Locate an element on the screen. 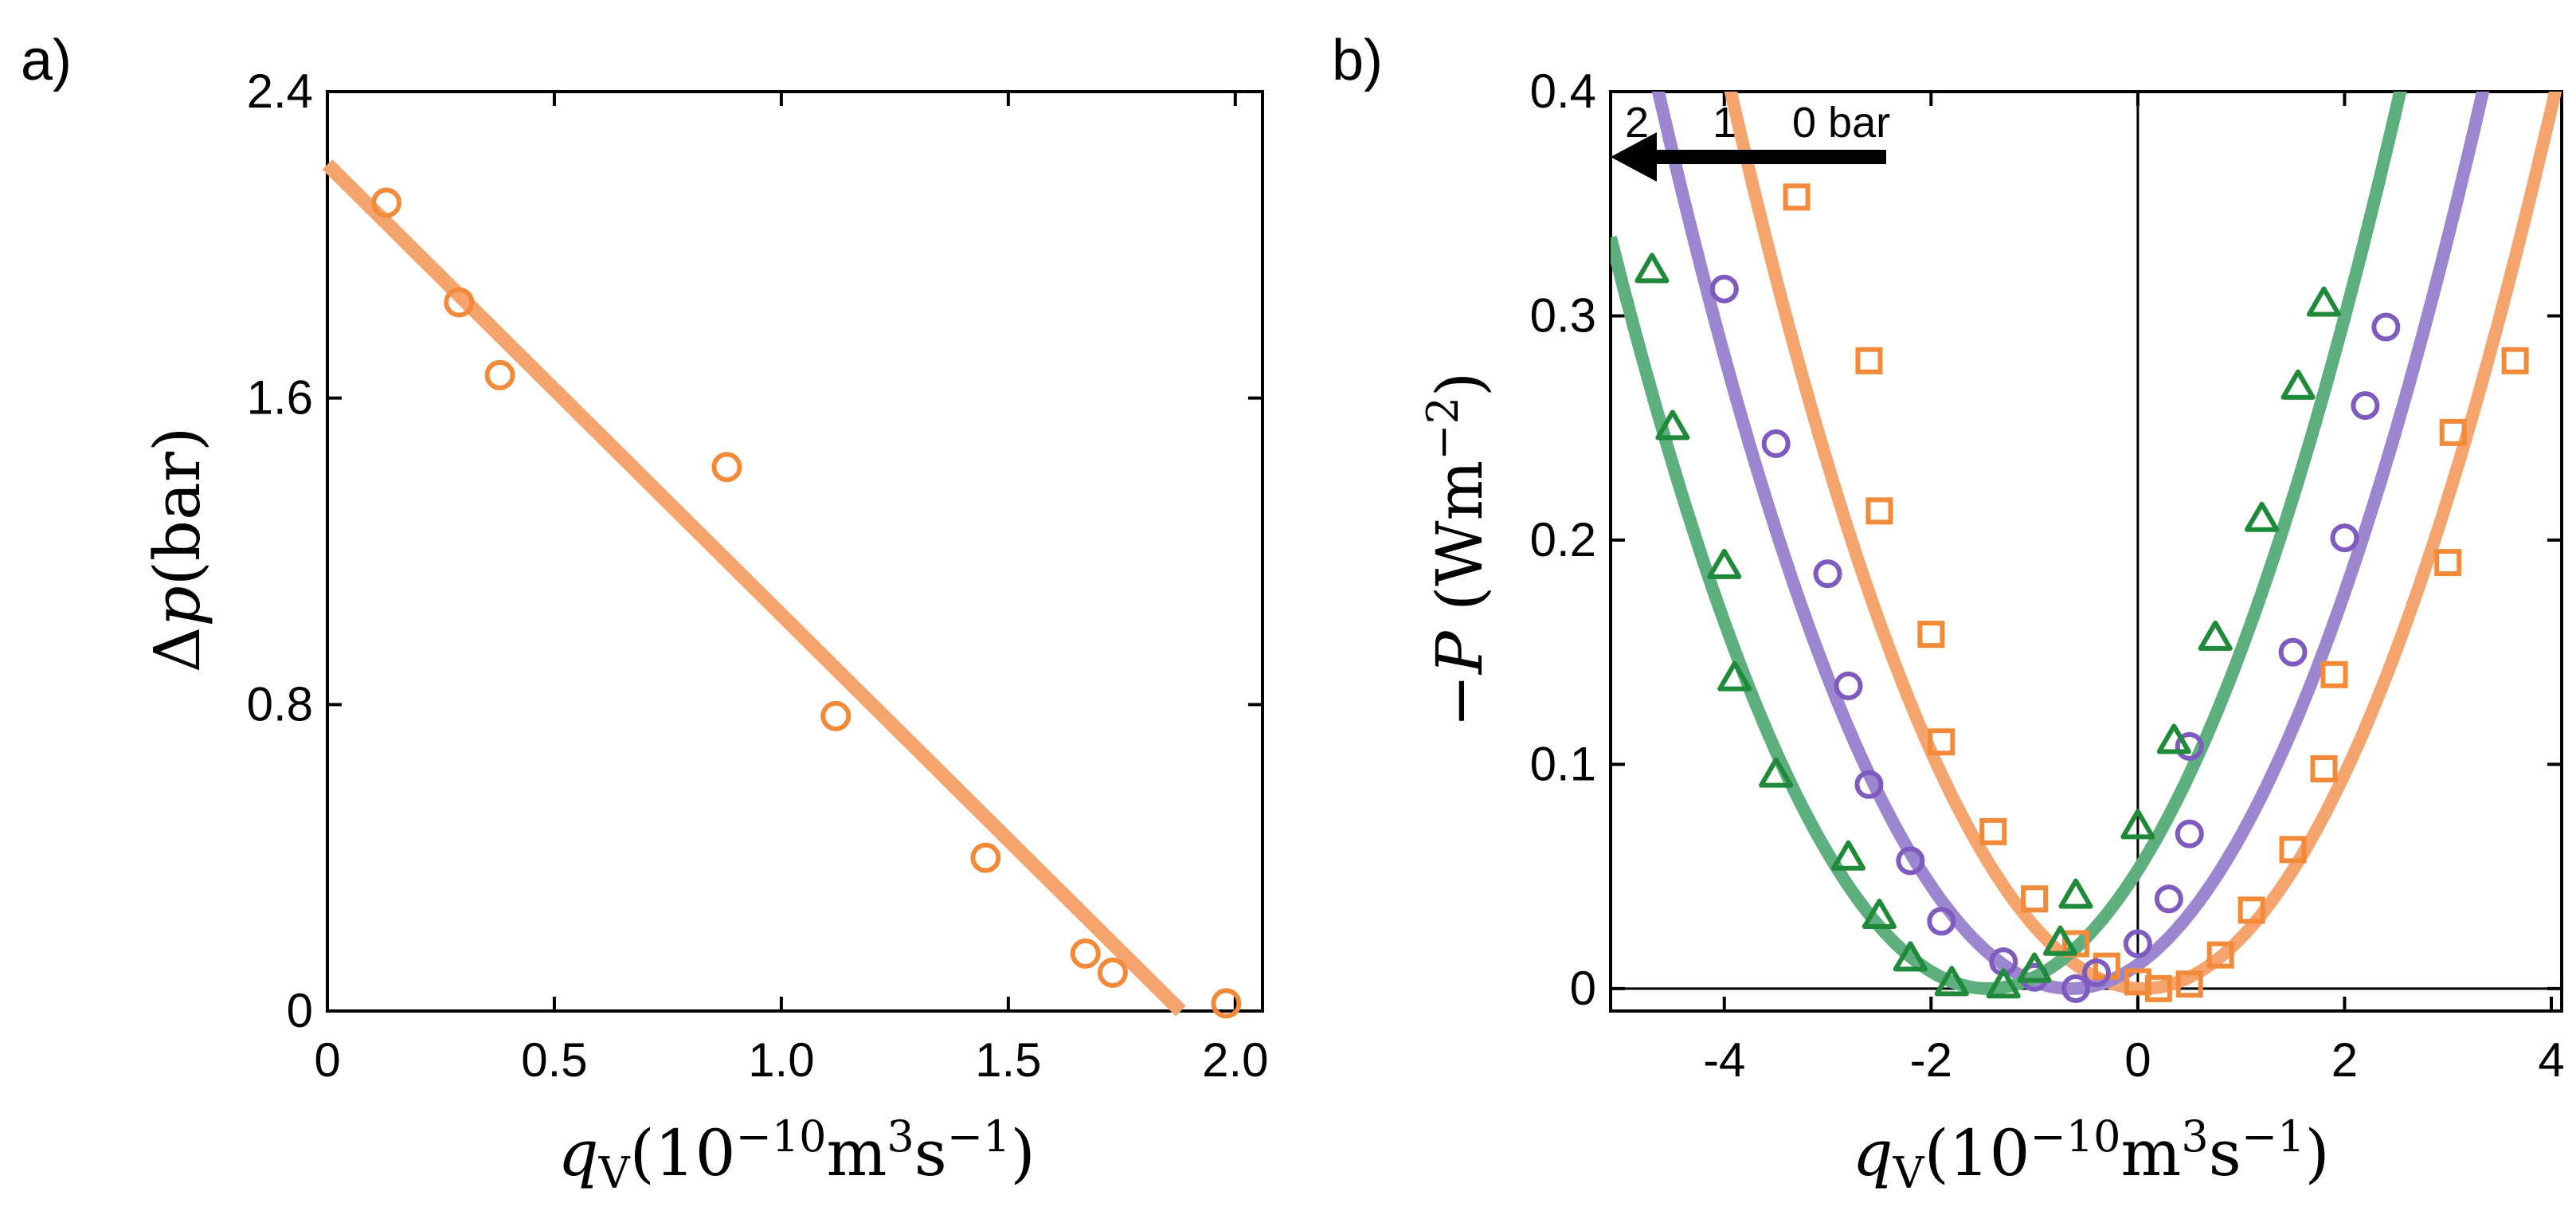  y-label-P: P is located at coordinates (1460, 653).